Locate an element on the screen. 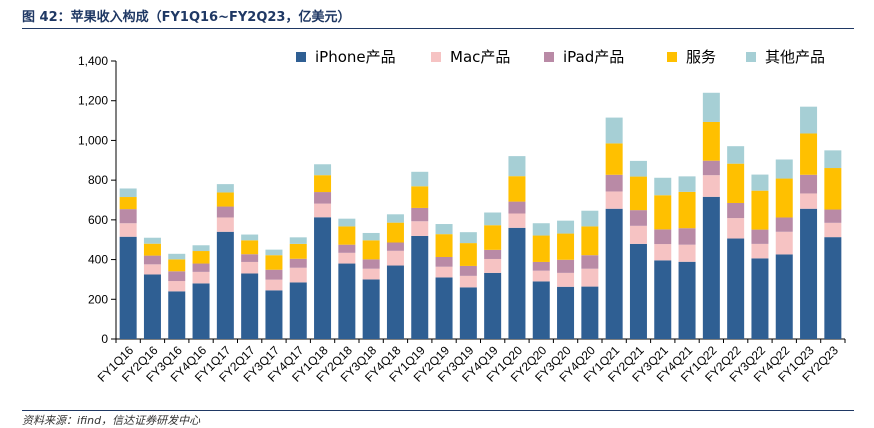  title-rule is located at coordinates (438, 28).